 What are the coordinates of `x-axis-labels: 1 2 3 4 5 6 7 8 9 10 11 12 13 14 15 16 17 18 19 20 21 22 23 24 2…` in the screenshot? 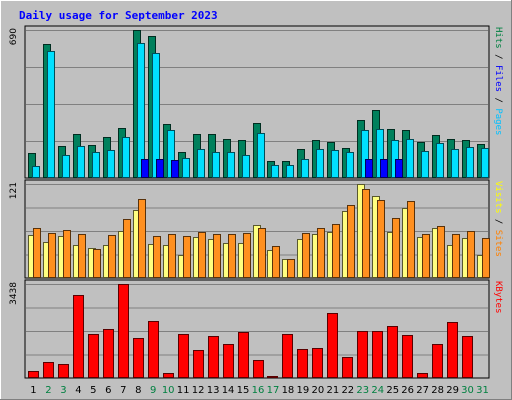 It's located at (259, 390).